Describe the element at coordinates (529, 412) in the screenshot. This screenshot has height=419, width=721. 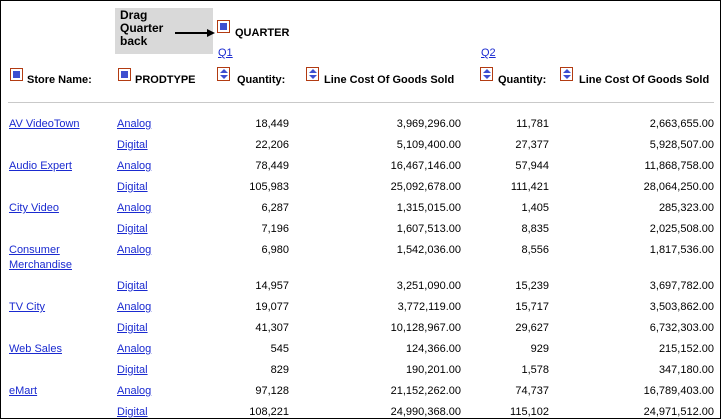
I see `q2-quantity-cell: 115,102` at that location.